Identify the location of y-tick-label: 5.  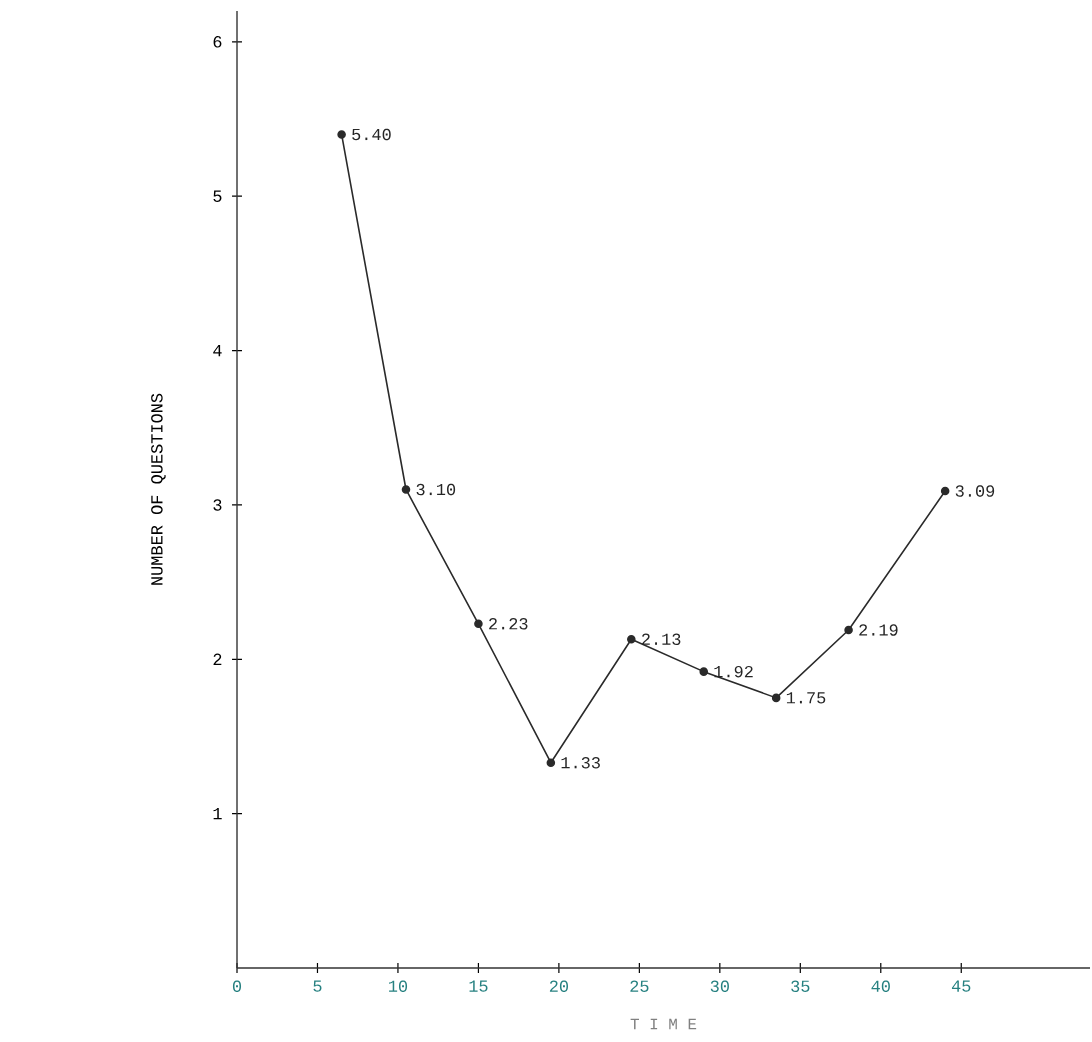
(217, 196).